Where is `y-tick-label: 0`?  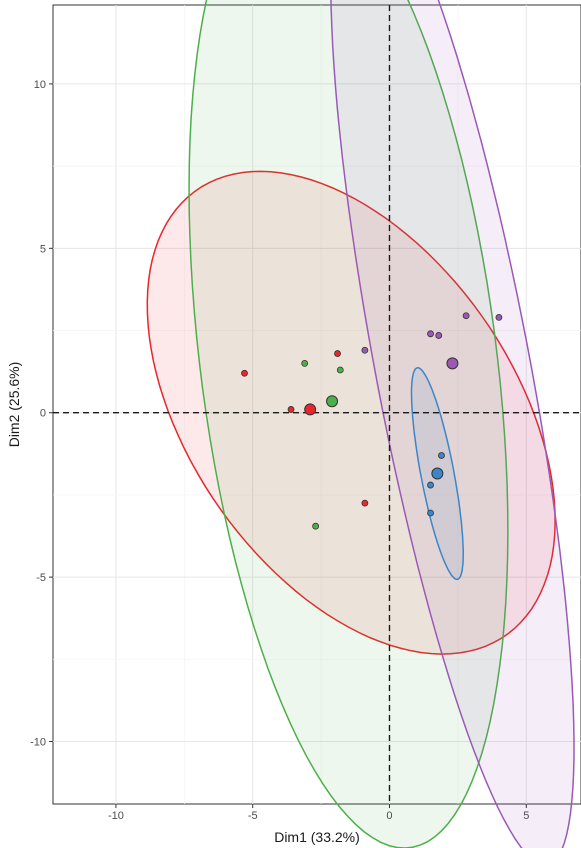
y-tick-label: 0 is located at coordinates (43, 414).